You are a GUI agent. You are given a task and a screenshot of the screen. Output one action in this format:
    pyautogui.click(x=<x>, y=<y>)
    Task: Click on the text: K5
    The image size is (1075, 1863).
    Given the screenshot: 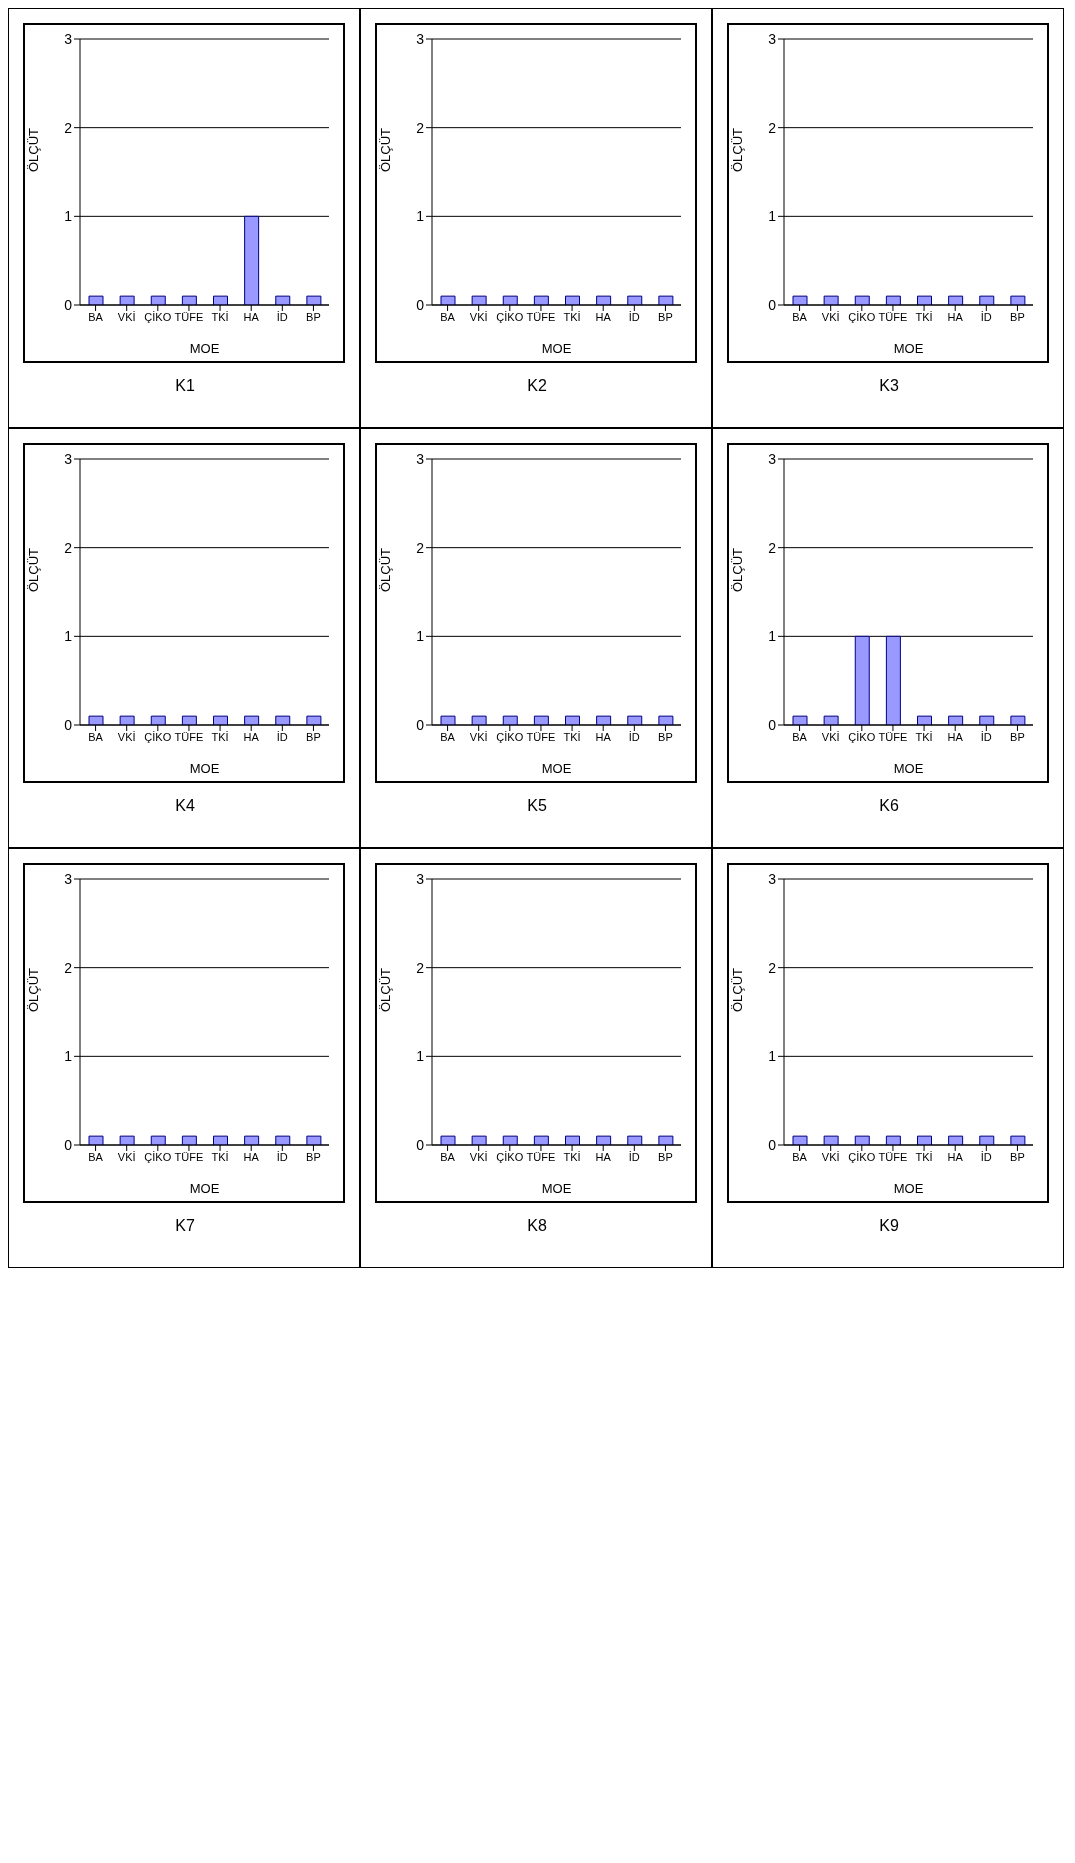 What is the action you would take?
    pyautogui.click(x=537, y=806)
    